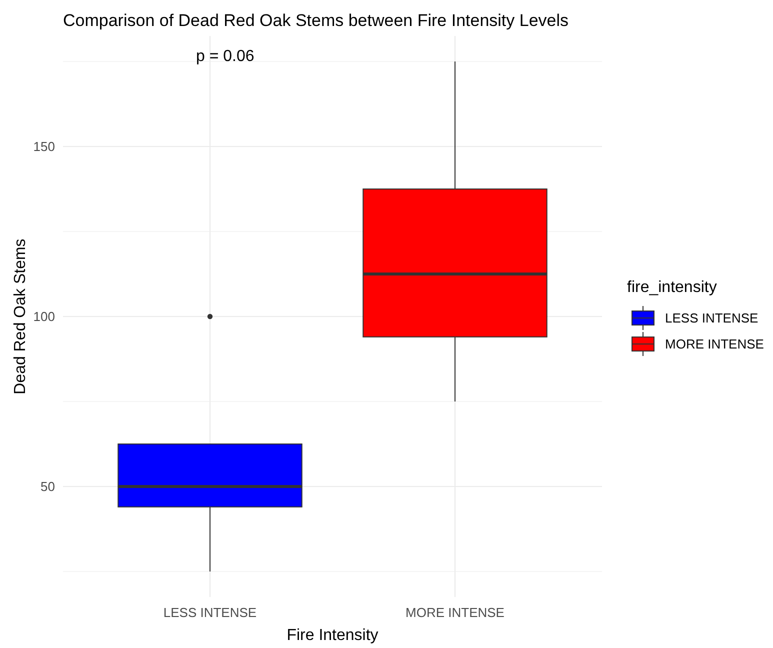  Describe the element at coordinates (47, 486) in the screenshot. I see `y-tick-label: 50` at that location.